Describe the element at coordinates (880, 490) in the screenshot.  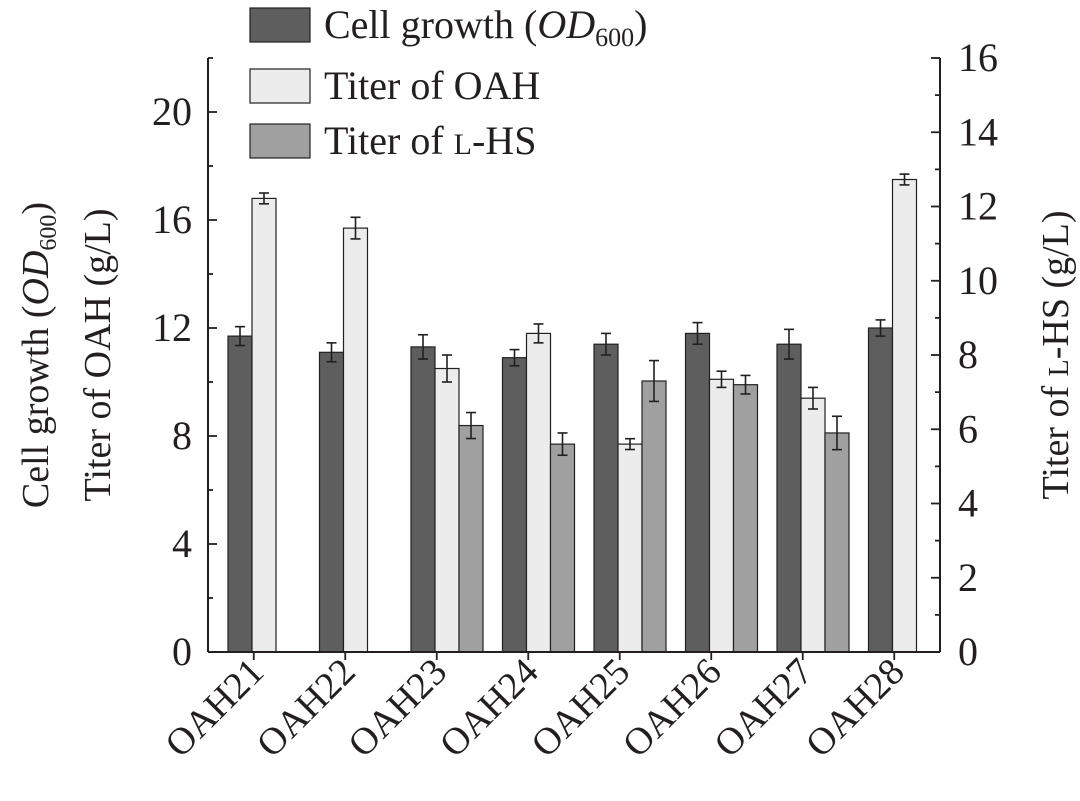
I see `bar-cell-growth-od600--oah28` at that location.